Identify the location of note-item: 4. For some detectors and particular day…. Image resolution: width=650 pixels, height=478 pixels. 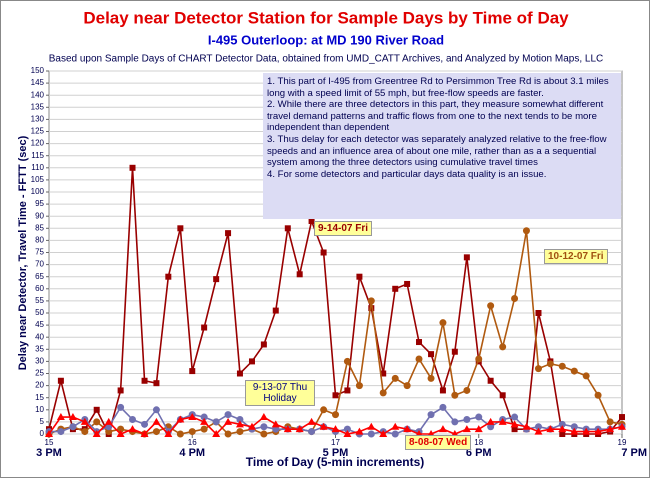
(407, 174).